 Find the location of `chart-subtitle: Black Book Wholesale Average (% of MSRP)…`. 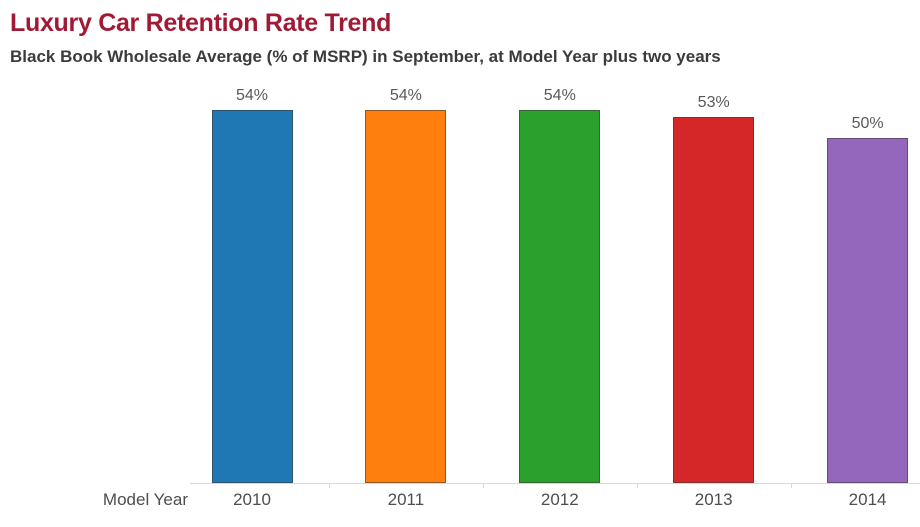

chart-subtitle: Black Book Wholesale Average (% of MSRP)… is located at coordinates (365, 56).